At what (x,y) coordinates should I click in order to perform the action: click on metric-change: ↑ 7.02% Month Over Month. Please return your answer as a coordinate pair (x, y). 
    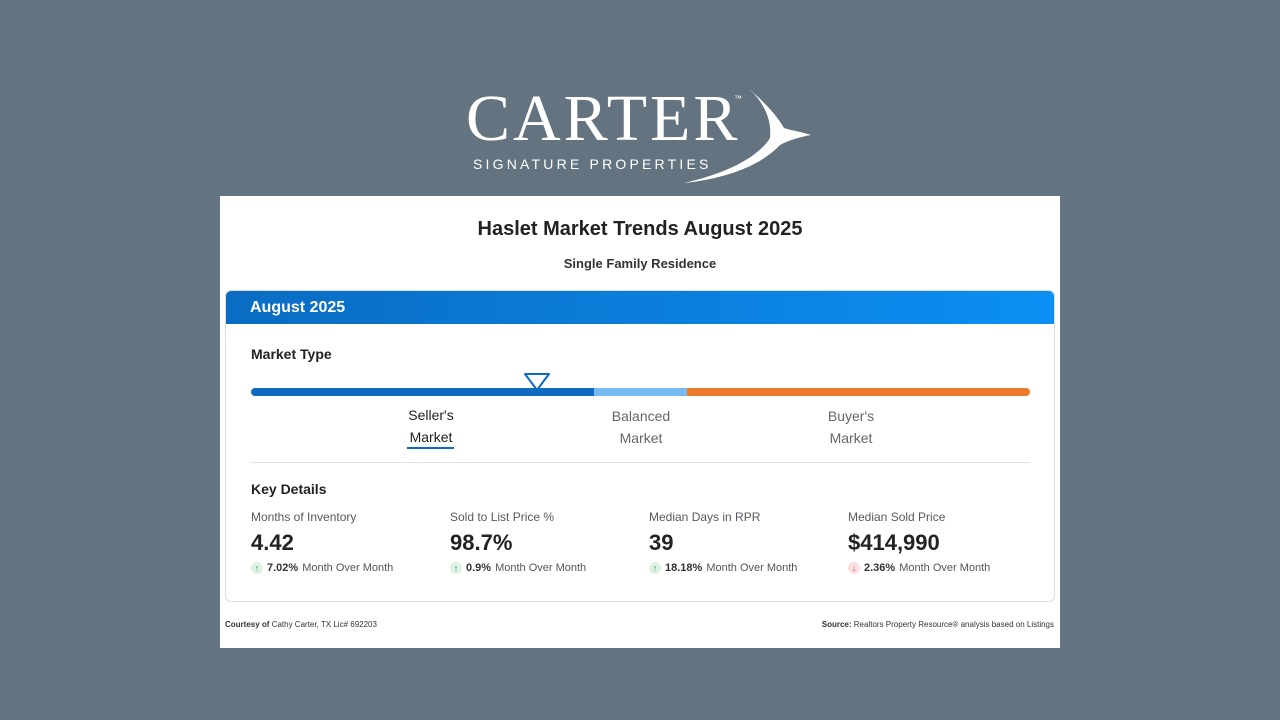
    Looking at the image, I should click on (351, 568).